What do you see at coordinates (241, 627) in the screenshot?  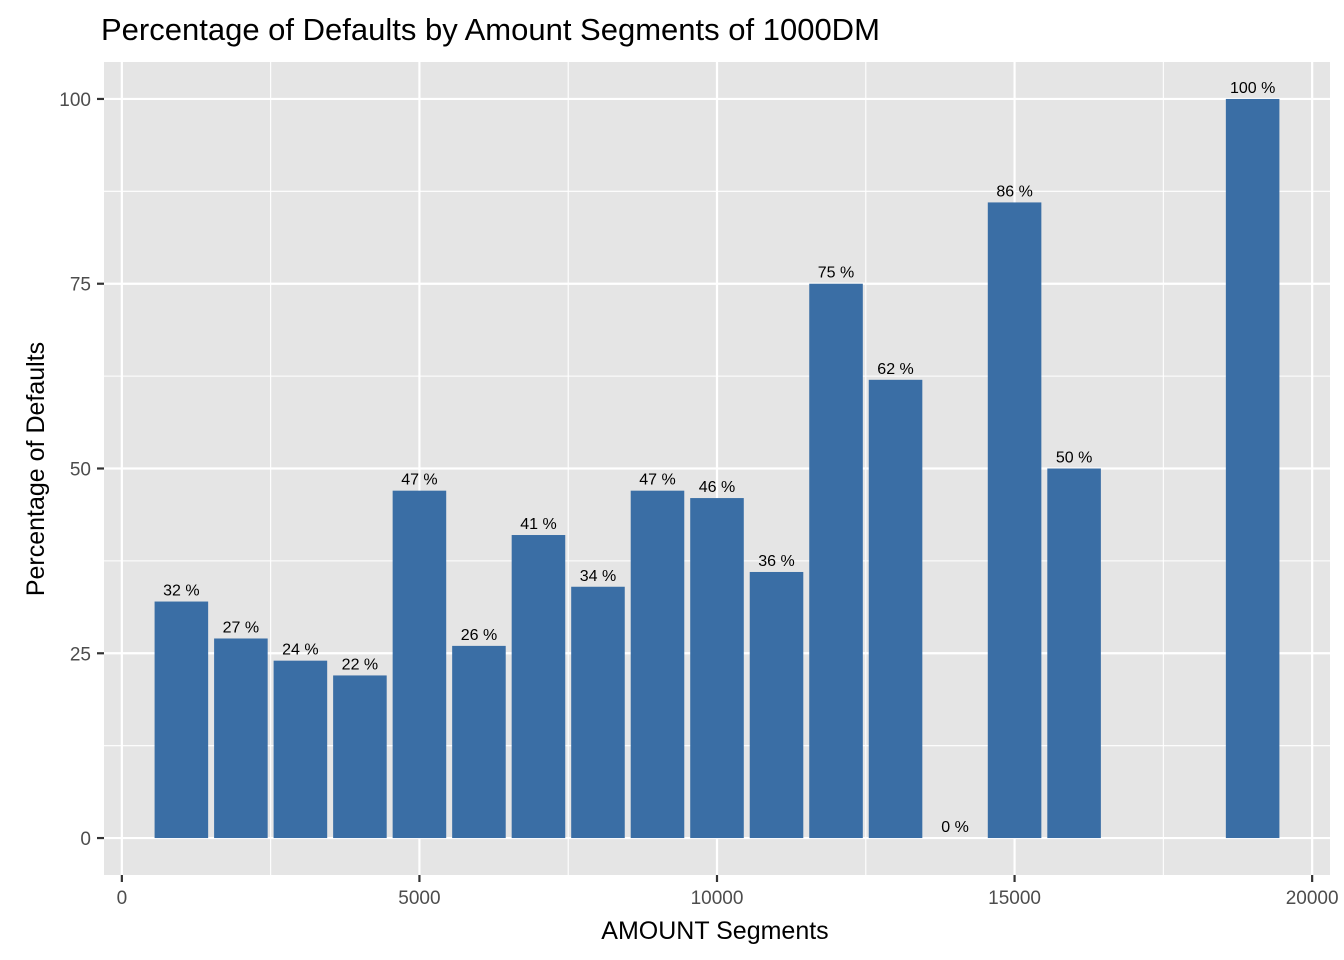 I see `data-label: 27 %` at bounding box center [241, 627].